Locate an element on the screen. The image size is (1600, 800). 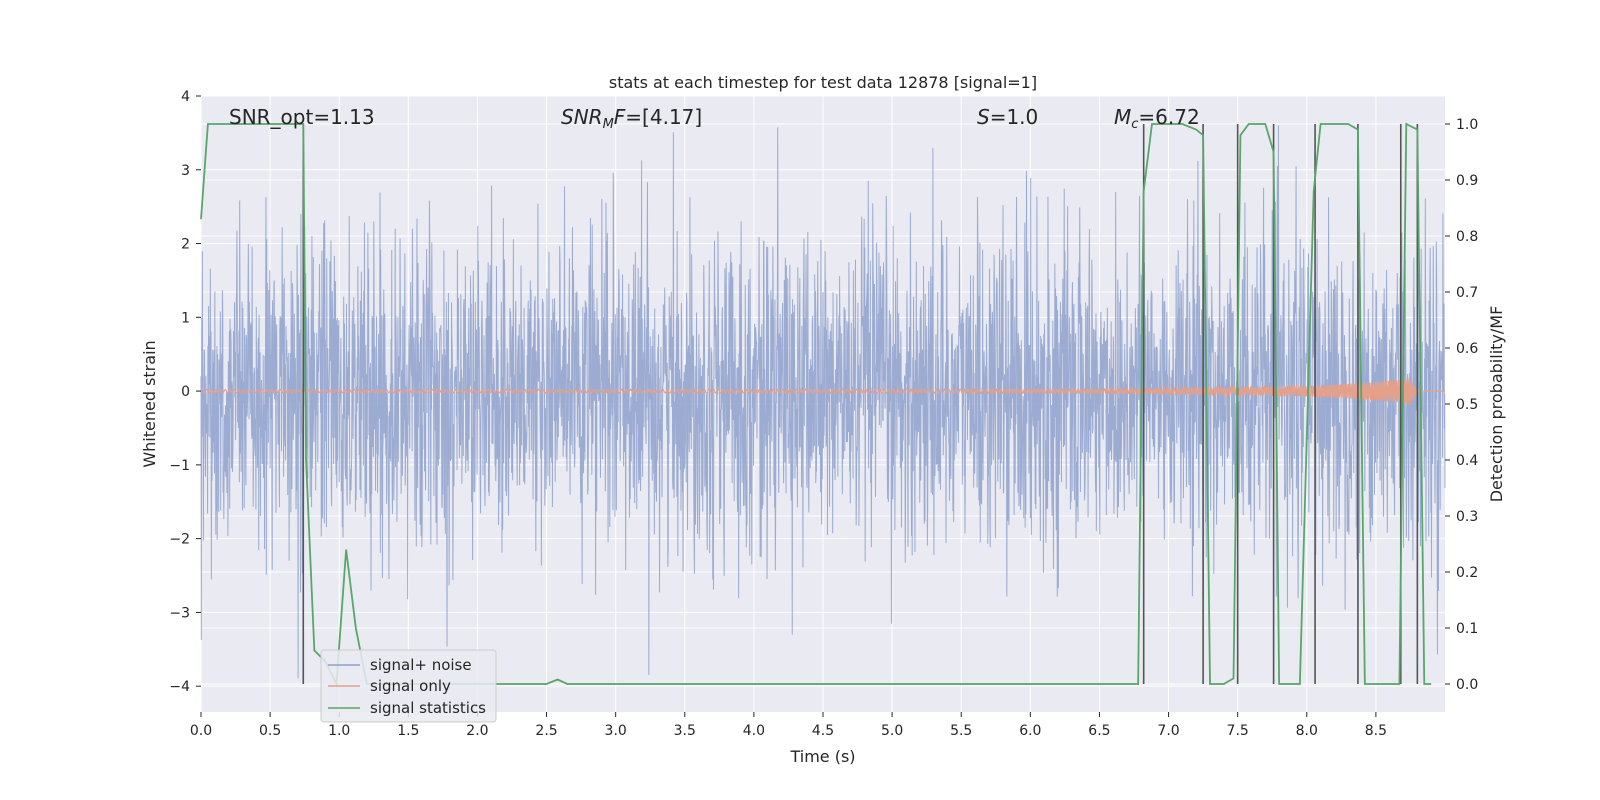
legend-label-signal-only: signal only is located at coordinates (410, 686).